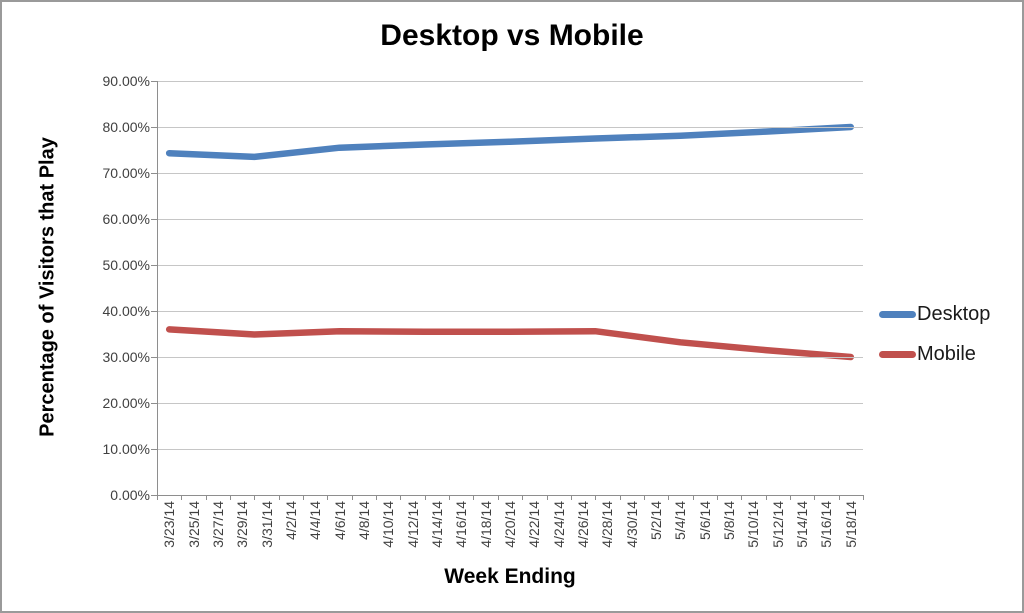  Describe the element at coordinates (266, 524) in the screenshot. I see `x-tick-label: 3/31/14` at that location.